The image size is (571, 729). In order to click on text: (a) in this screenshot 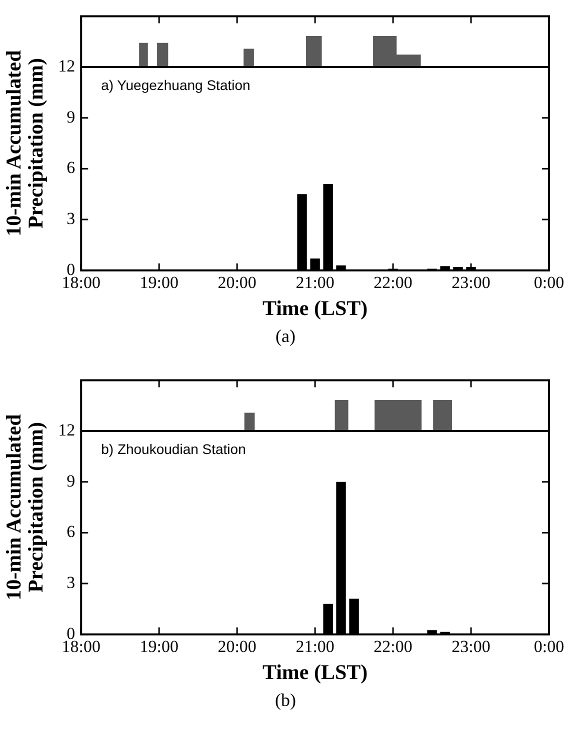, I will do `click(285, 336)`.